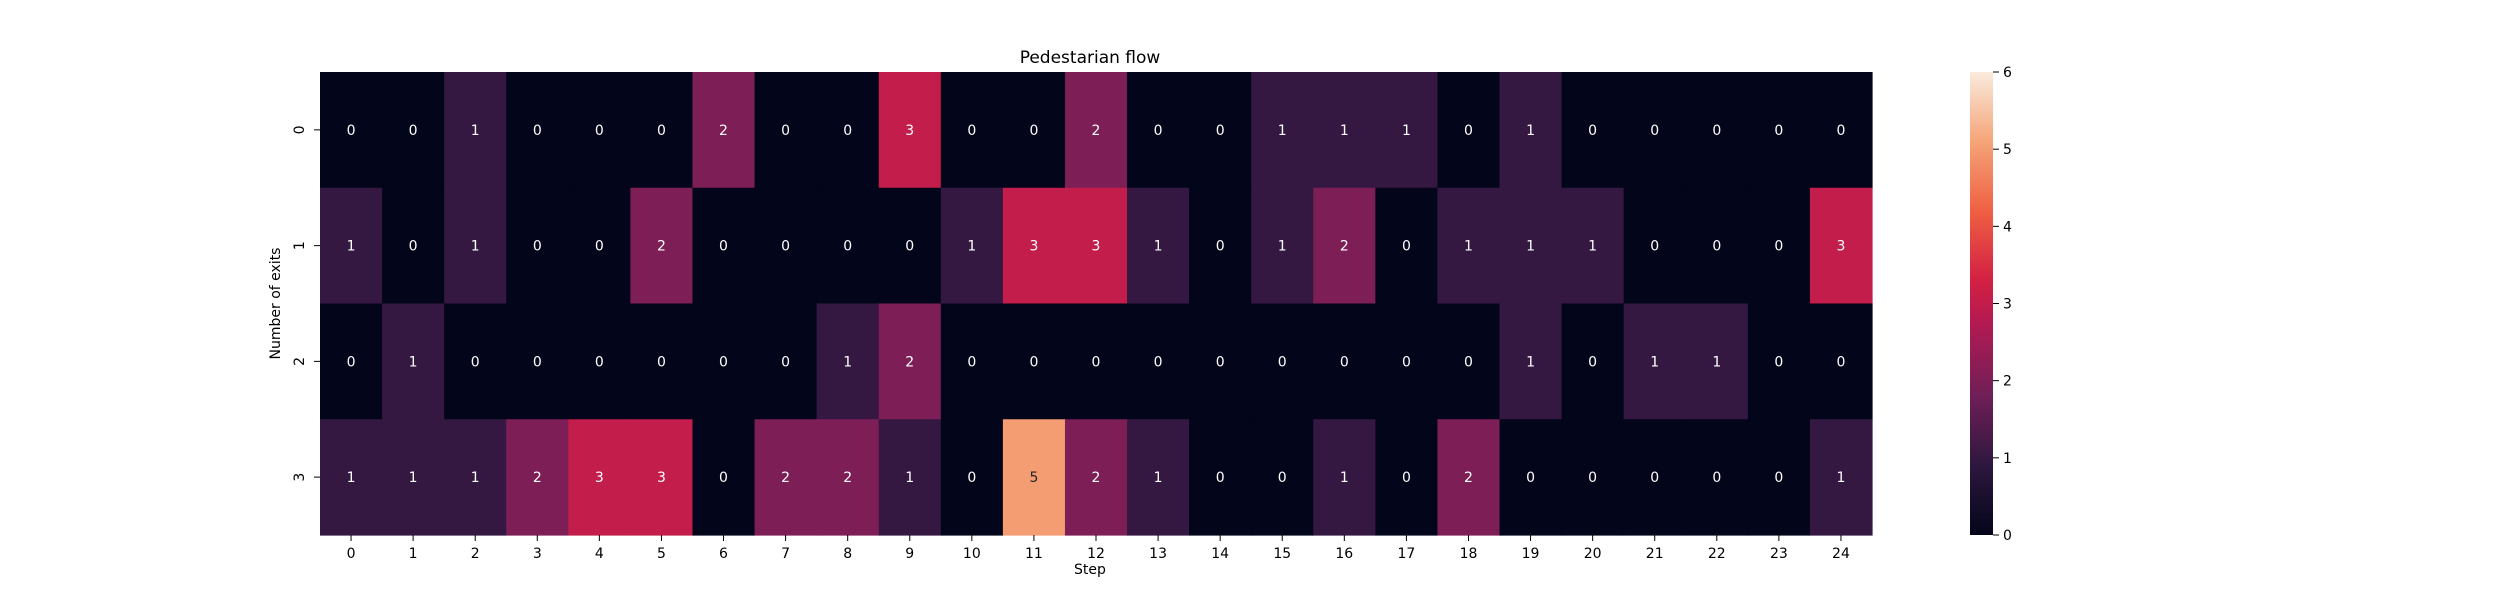 The height and width of the screenshot is (600, 2500). Describe the element at coordinates (413, 554) in the screenshot. I see `x-tick-label: 1` at that location.